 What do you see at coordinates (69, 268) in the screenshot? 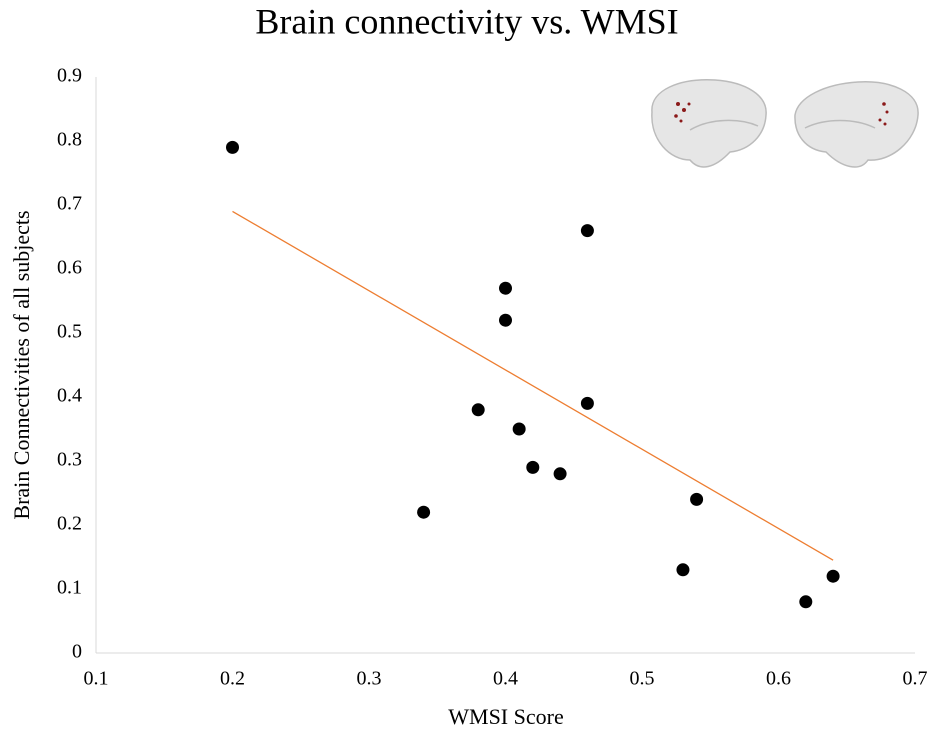
I see `y-tick-label: 0.6` at bounding box center [69, 268].